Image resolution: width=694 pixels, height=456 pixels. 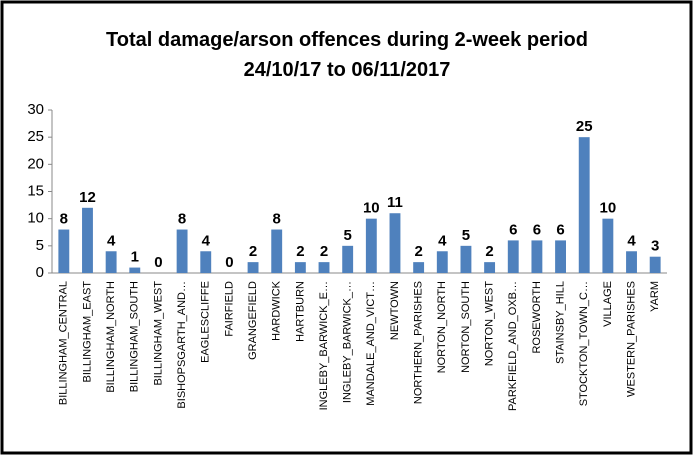 I want to click on x-tick-label: WESTERN_PARISHES, so click(x=631, y=339).